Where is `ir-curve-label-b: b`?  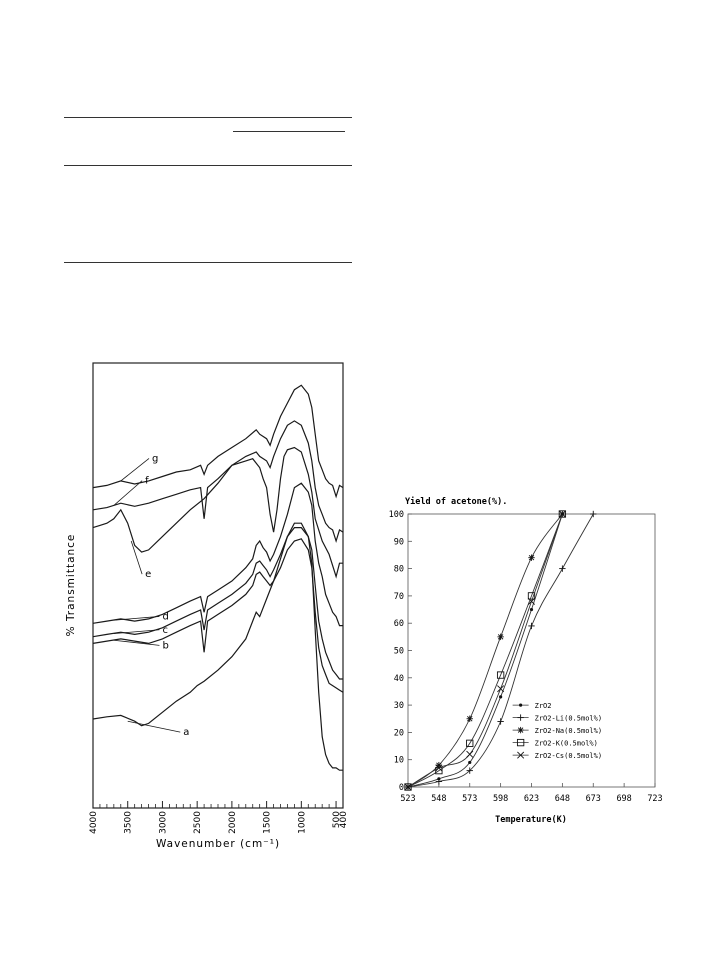 ir-curve-label-b: b is located at coordinates (165, 645).